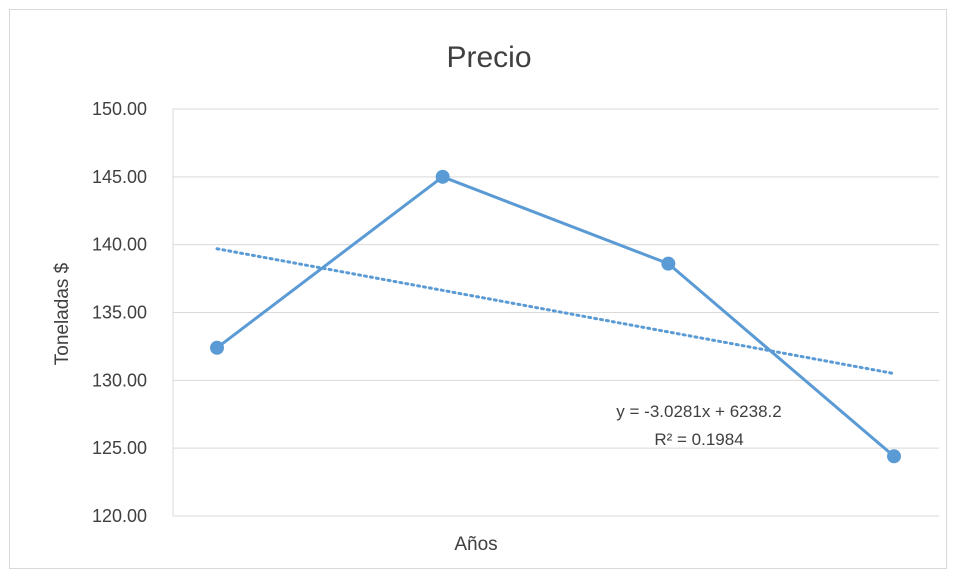 Image resolution: width=958 pixels, height=579 pixels. Describe the element at coordinates (698, 439) in the screenshot. I see `trendline-r-squared: R² = 0.1984` at that location.